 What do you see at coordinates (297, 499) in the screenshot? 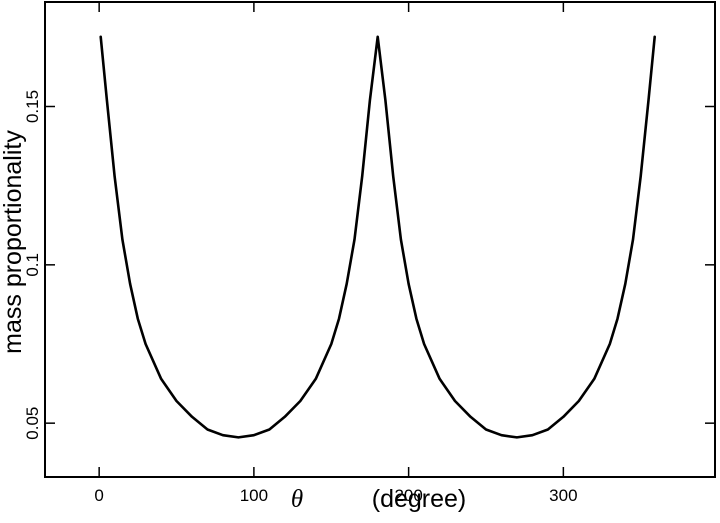
I see `x-axis-symbol: θ` at bounding box center [297, 499].